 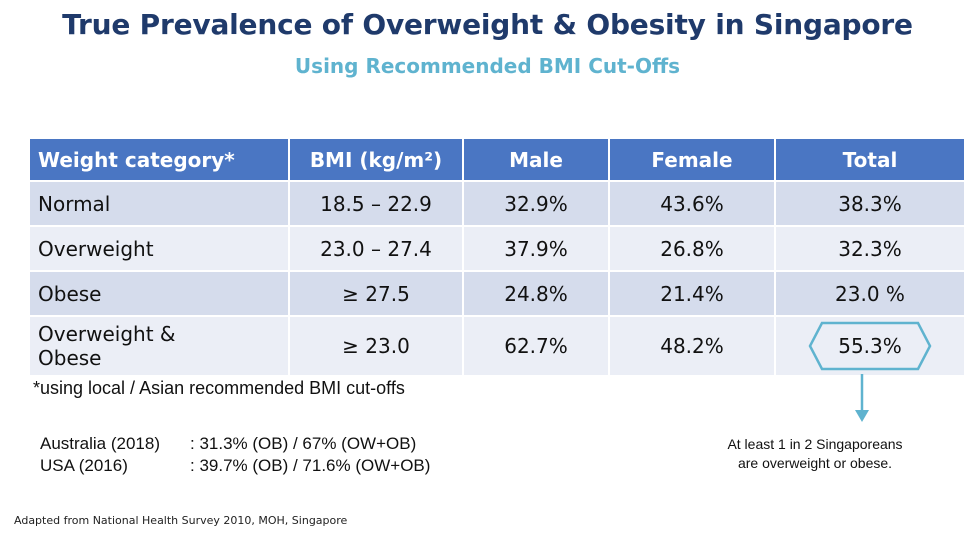 I want to click on header-female: Female, so click(x=692, y=160).